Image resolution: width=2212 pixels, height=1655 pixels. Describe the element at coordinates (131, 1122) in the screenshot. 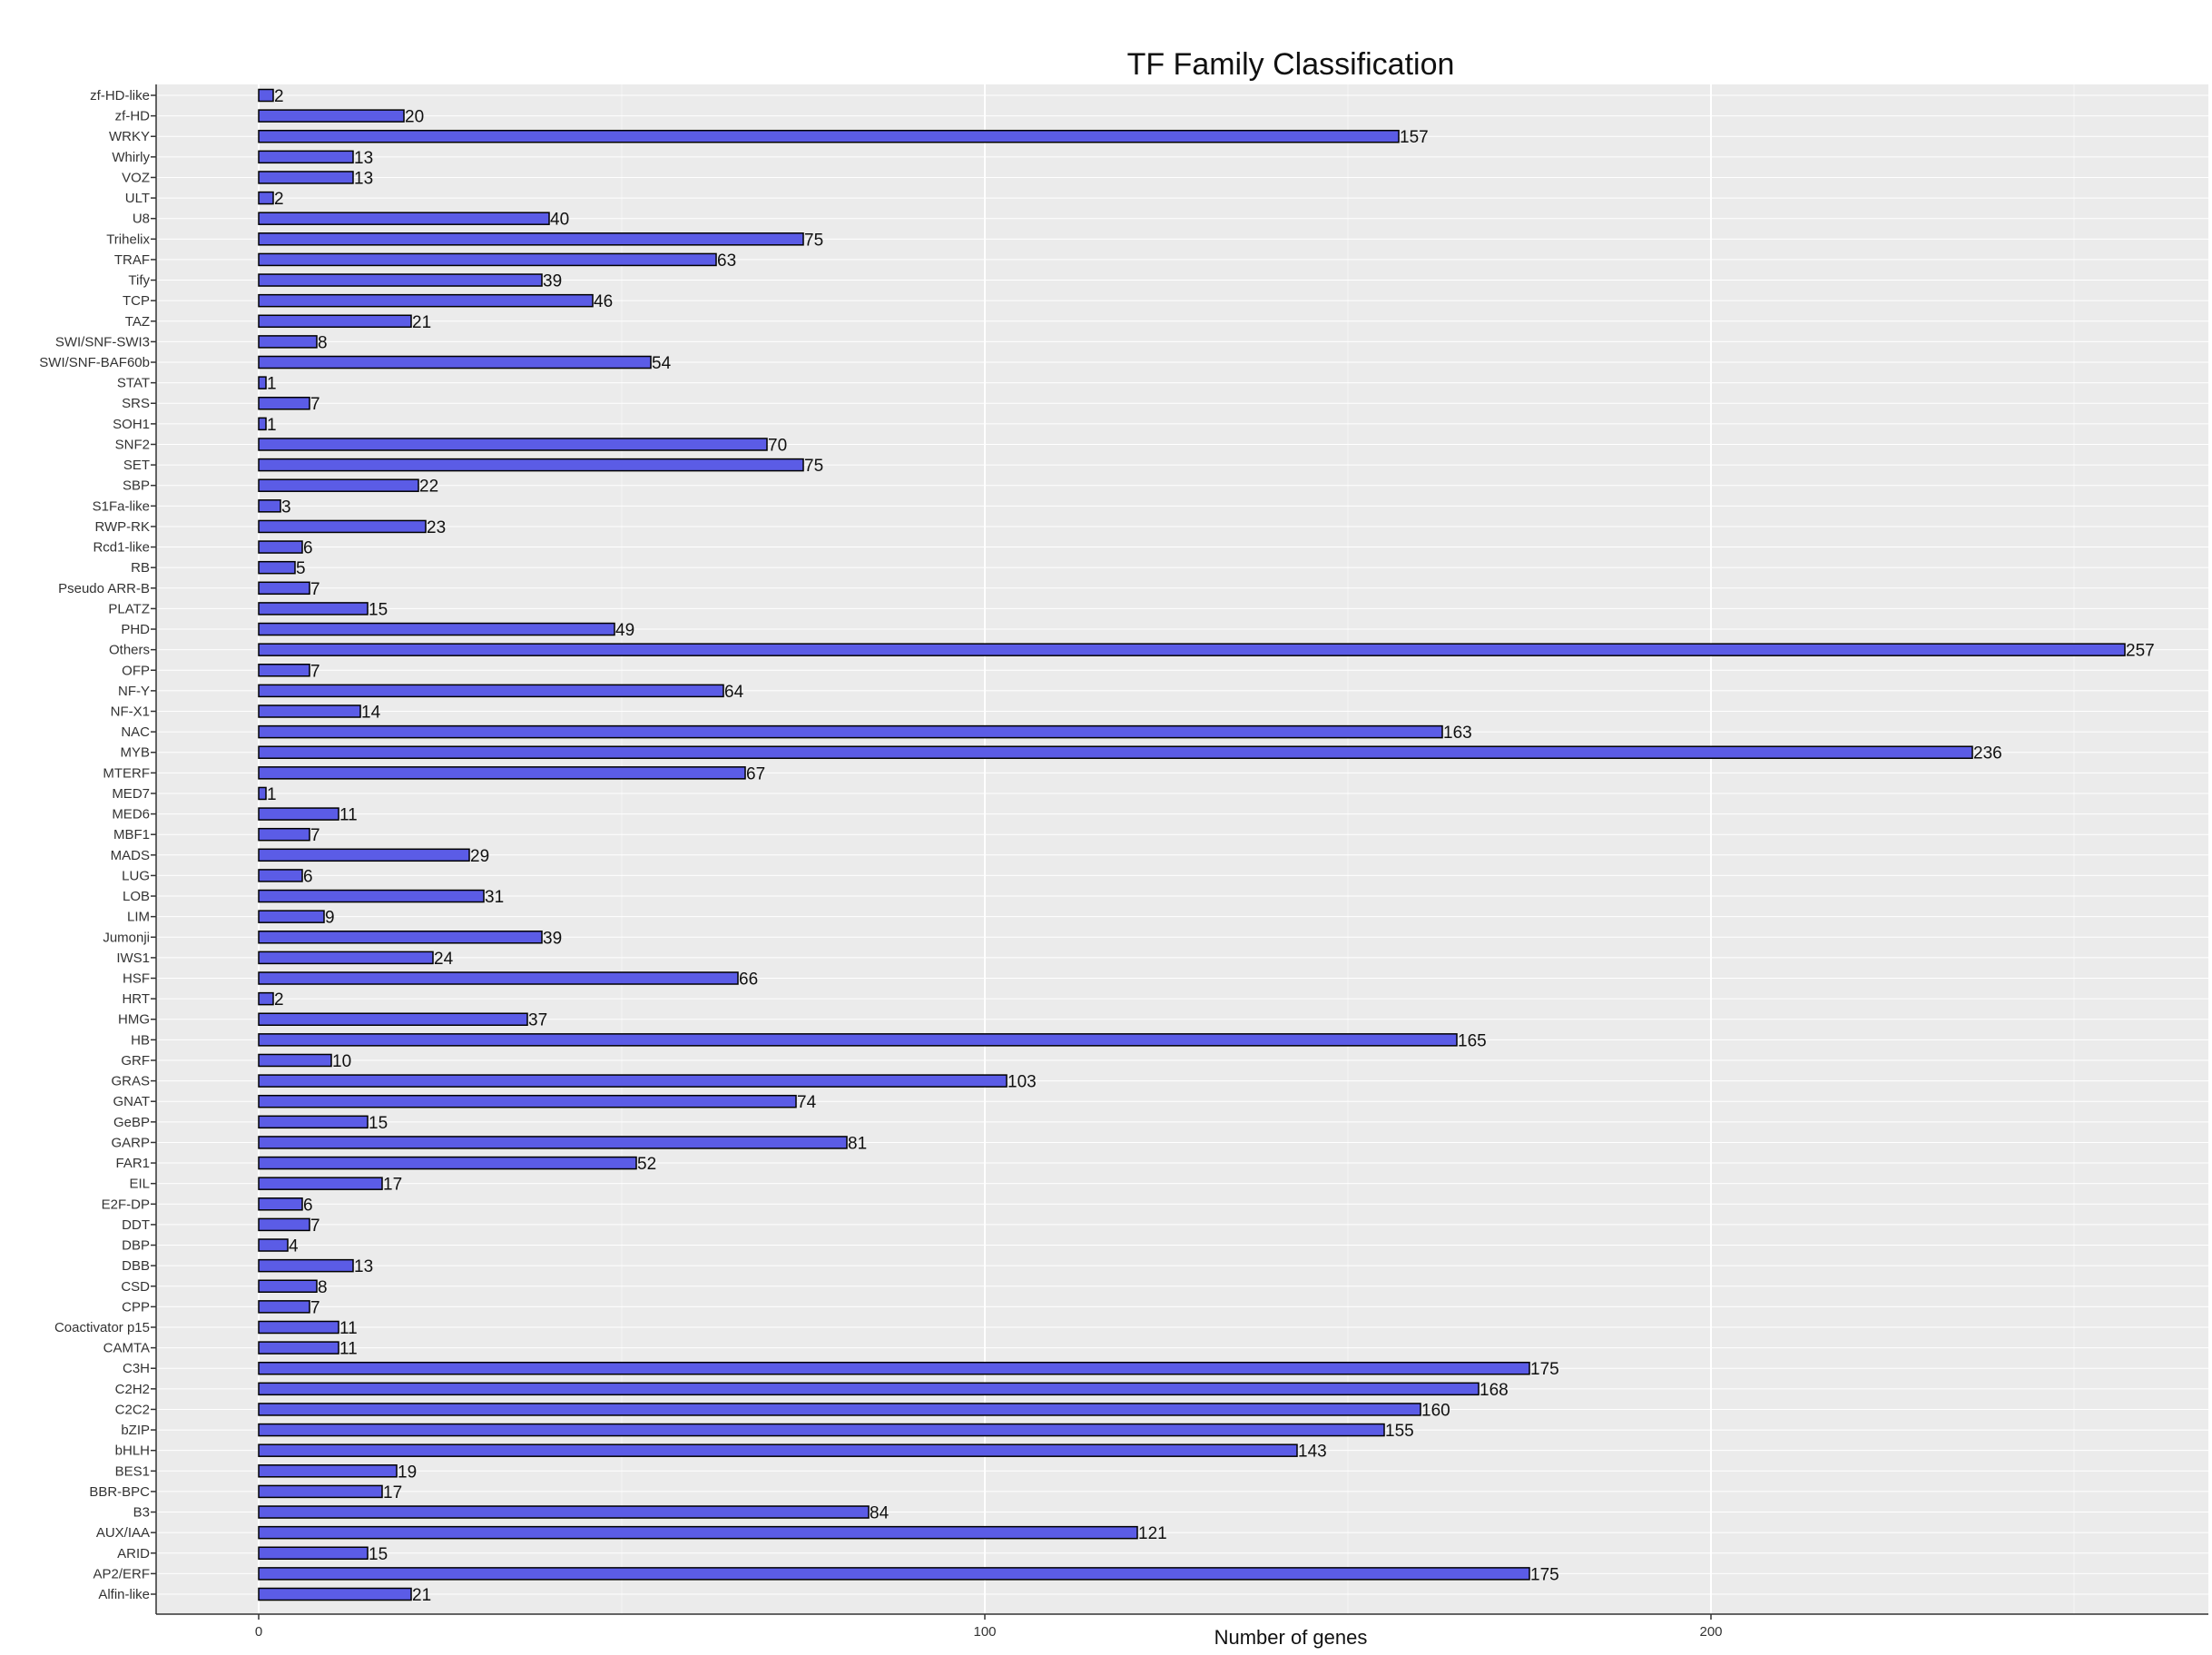

I see `category-label: GeBP` at that location.